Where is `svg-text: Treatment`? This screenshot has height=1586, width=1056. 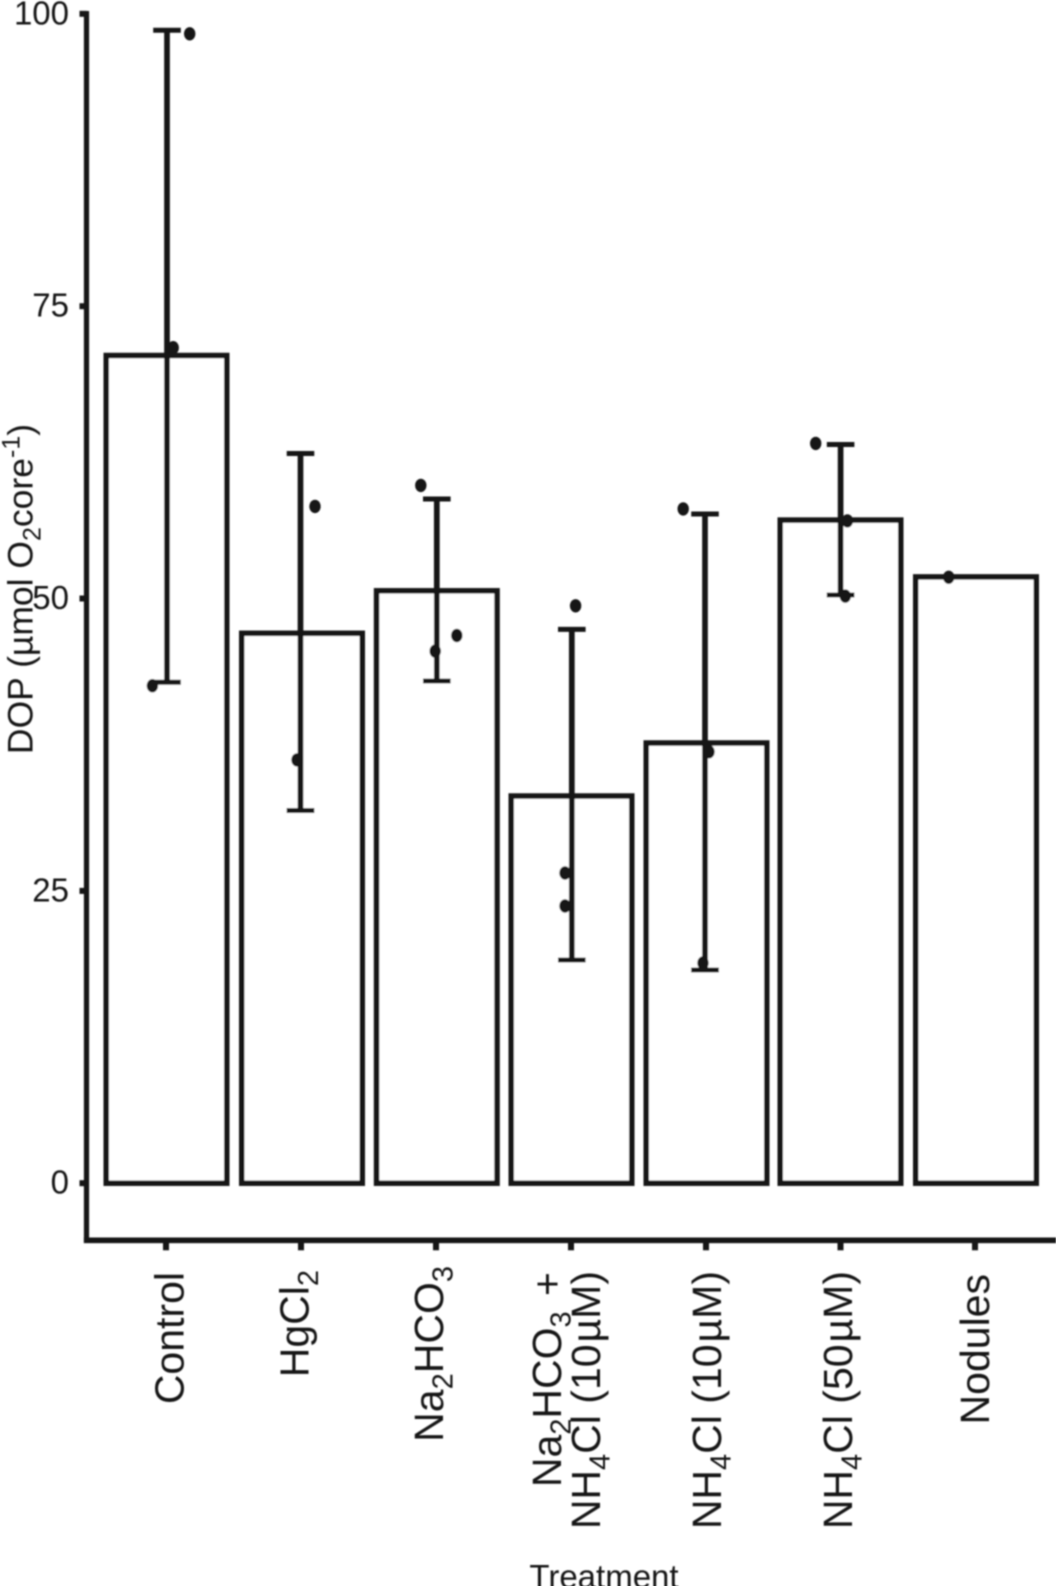 svg-text: Treatment is located at coordinates (603, 1572).